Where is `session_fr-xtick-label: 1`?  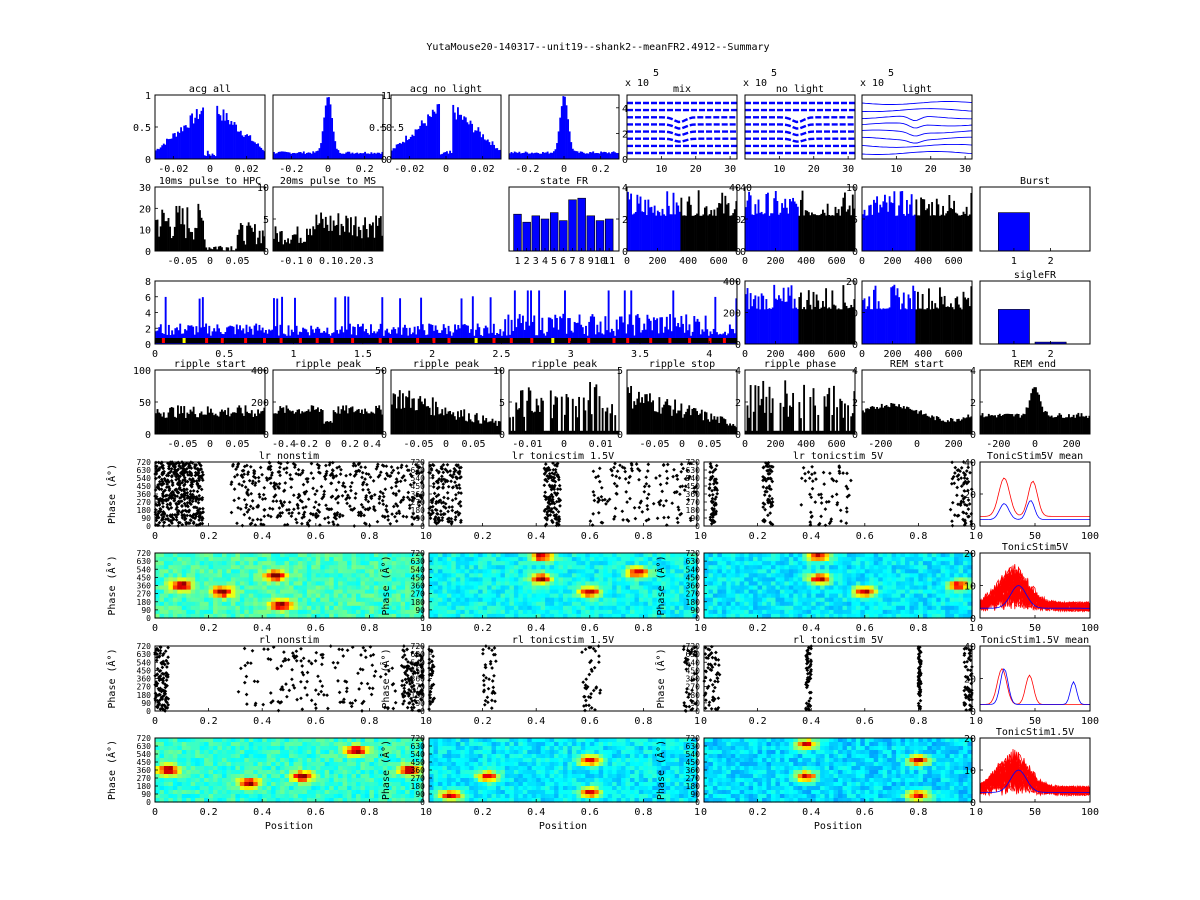
session_fr-xtick-label: 1 is located at coordinates (294, 354).